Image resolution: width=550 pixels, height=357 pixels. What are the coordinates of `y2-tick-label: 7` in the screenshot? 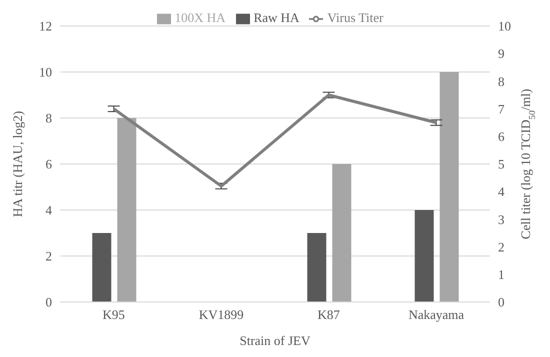 It's located at (501, 108).